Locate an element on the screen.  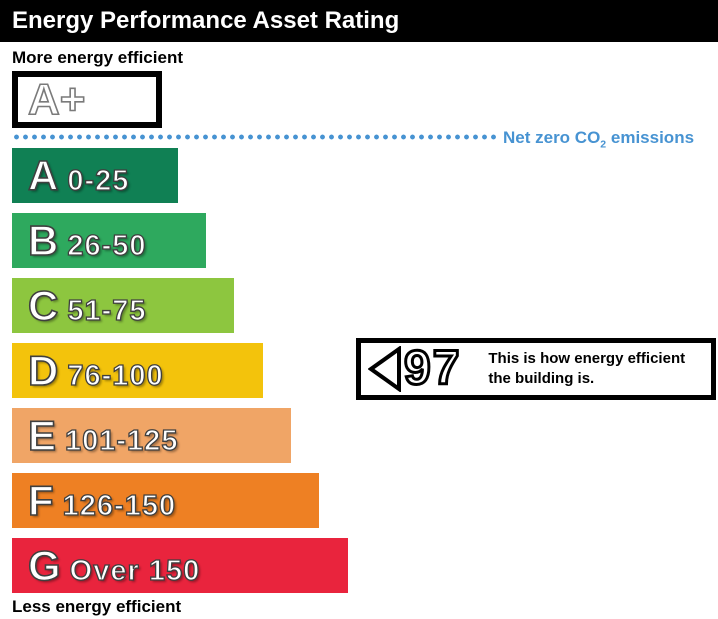
band-g-range: Over 150 is located at coordinates (135, 570).